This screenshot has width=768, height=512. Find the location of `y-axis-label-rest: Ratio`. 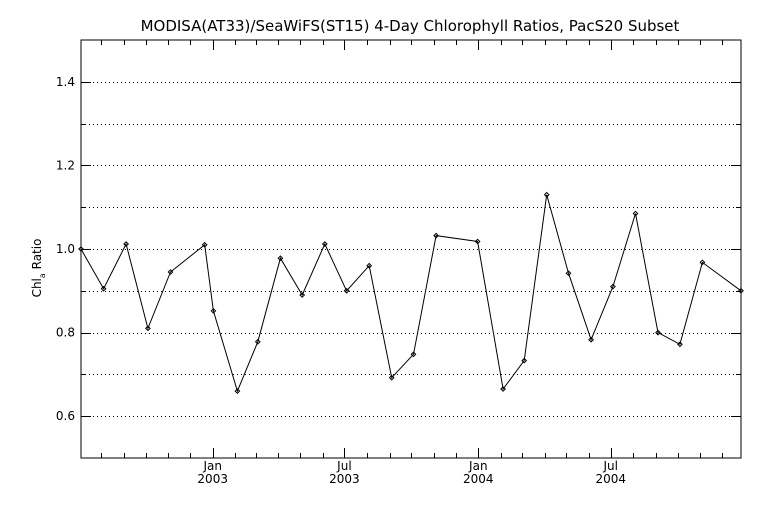

y-axis-label-rest: Ratio is located at coordinates (37, 256).